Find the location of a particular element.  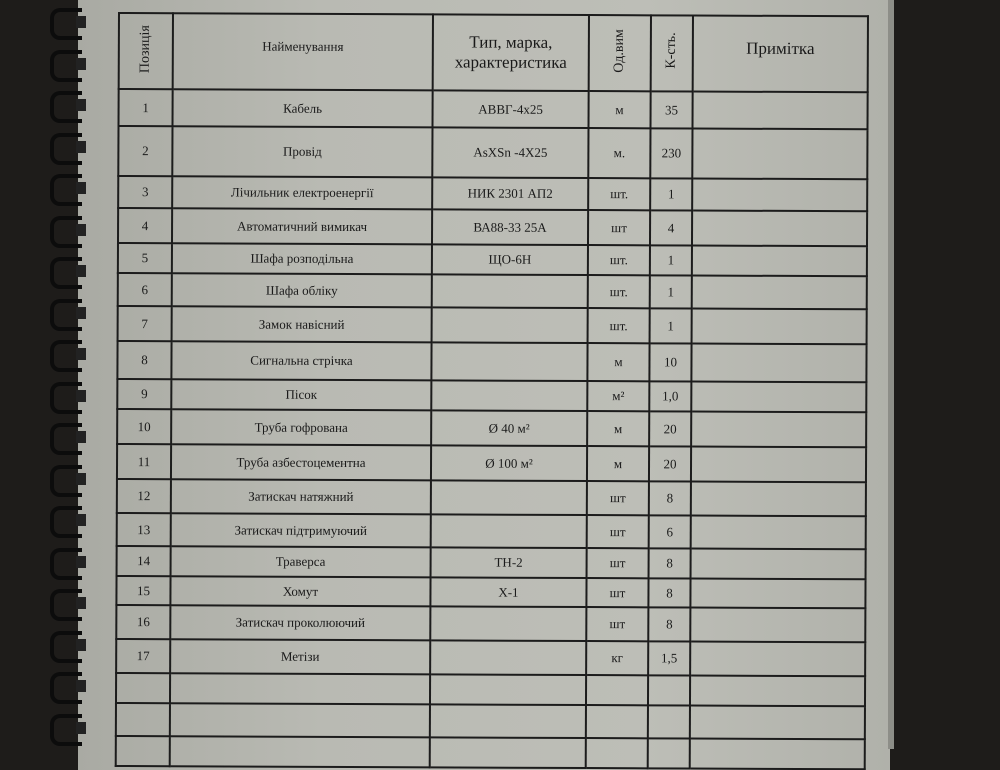

table-row: 14 Траверса ТН-2 шт 8 is located at coordinates (491, 562).